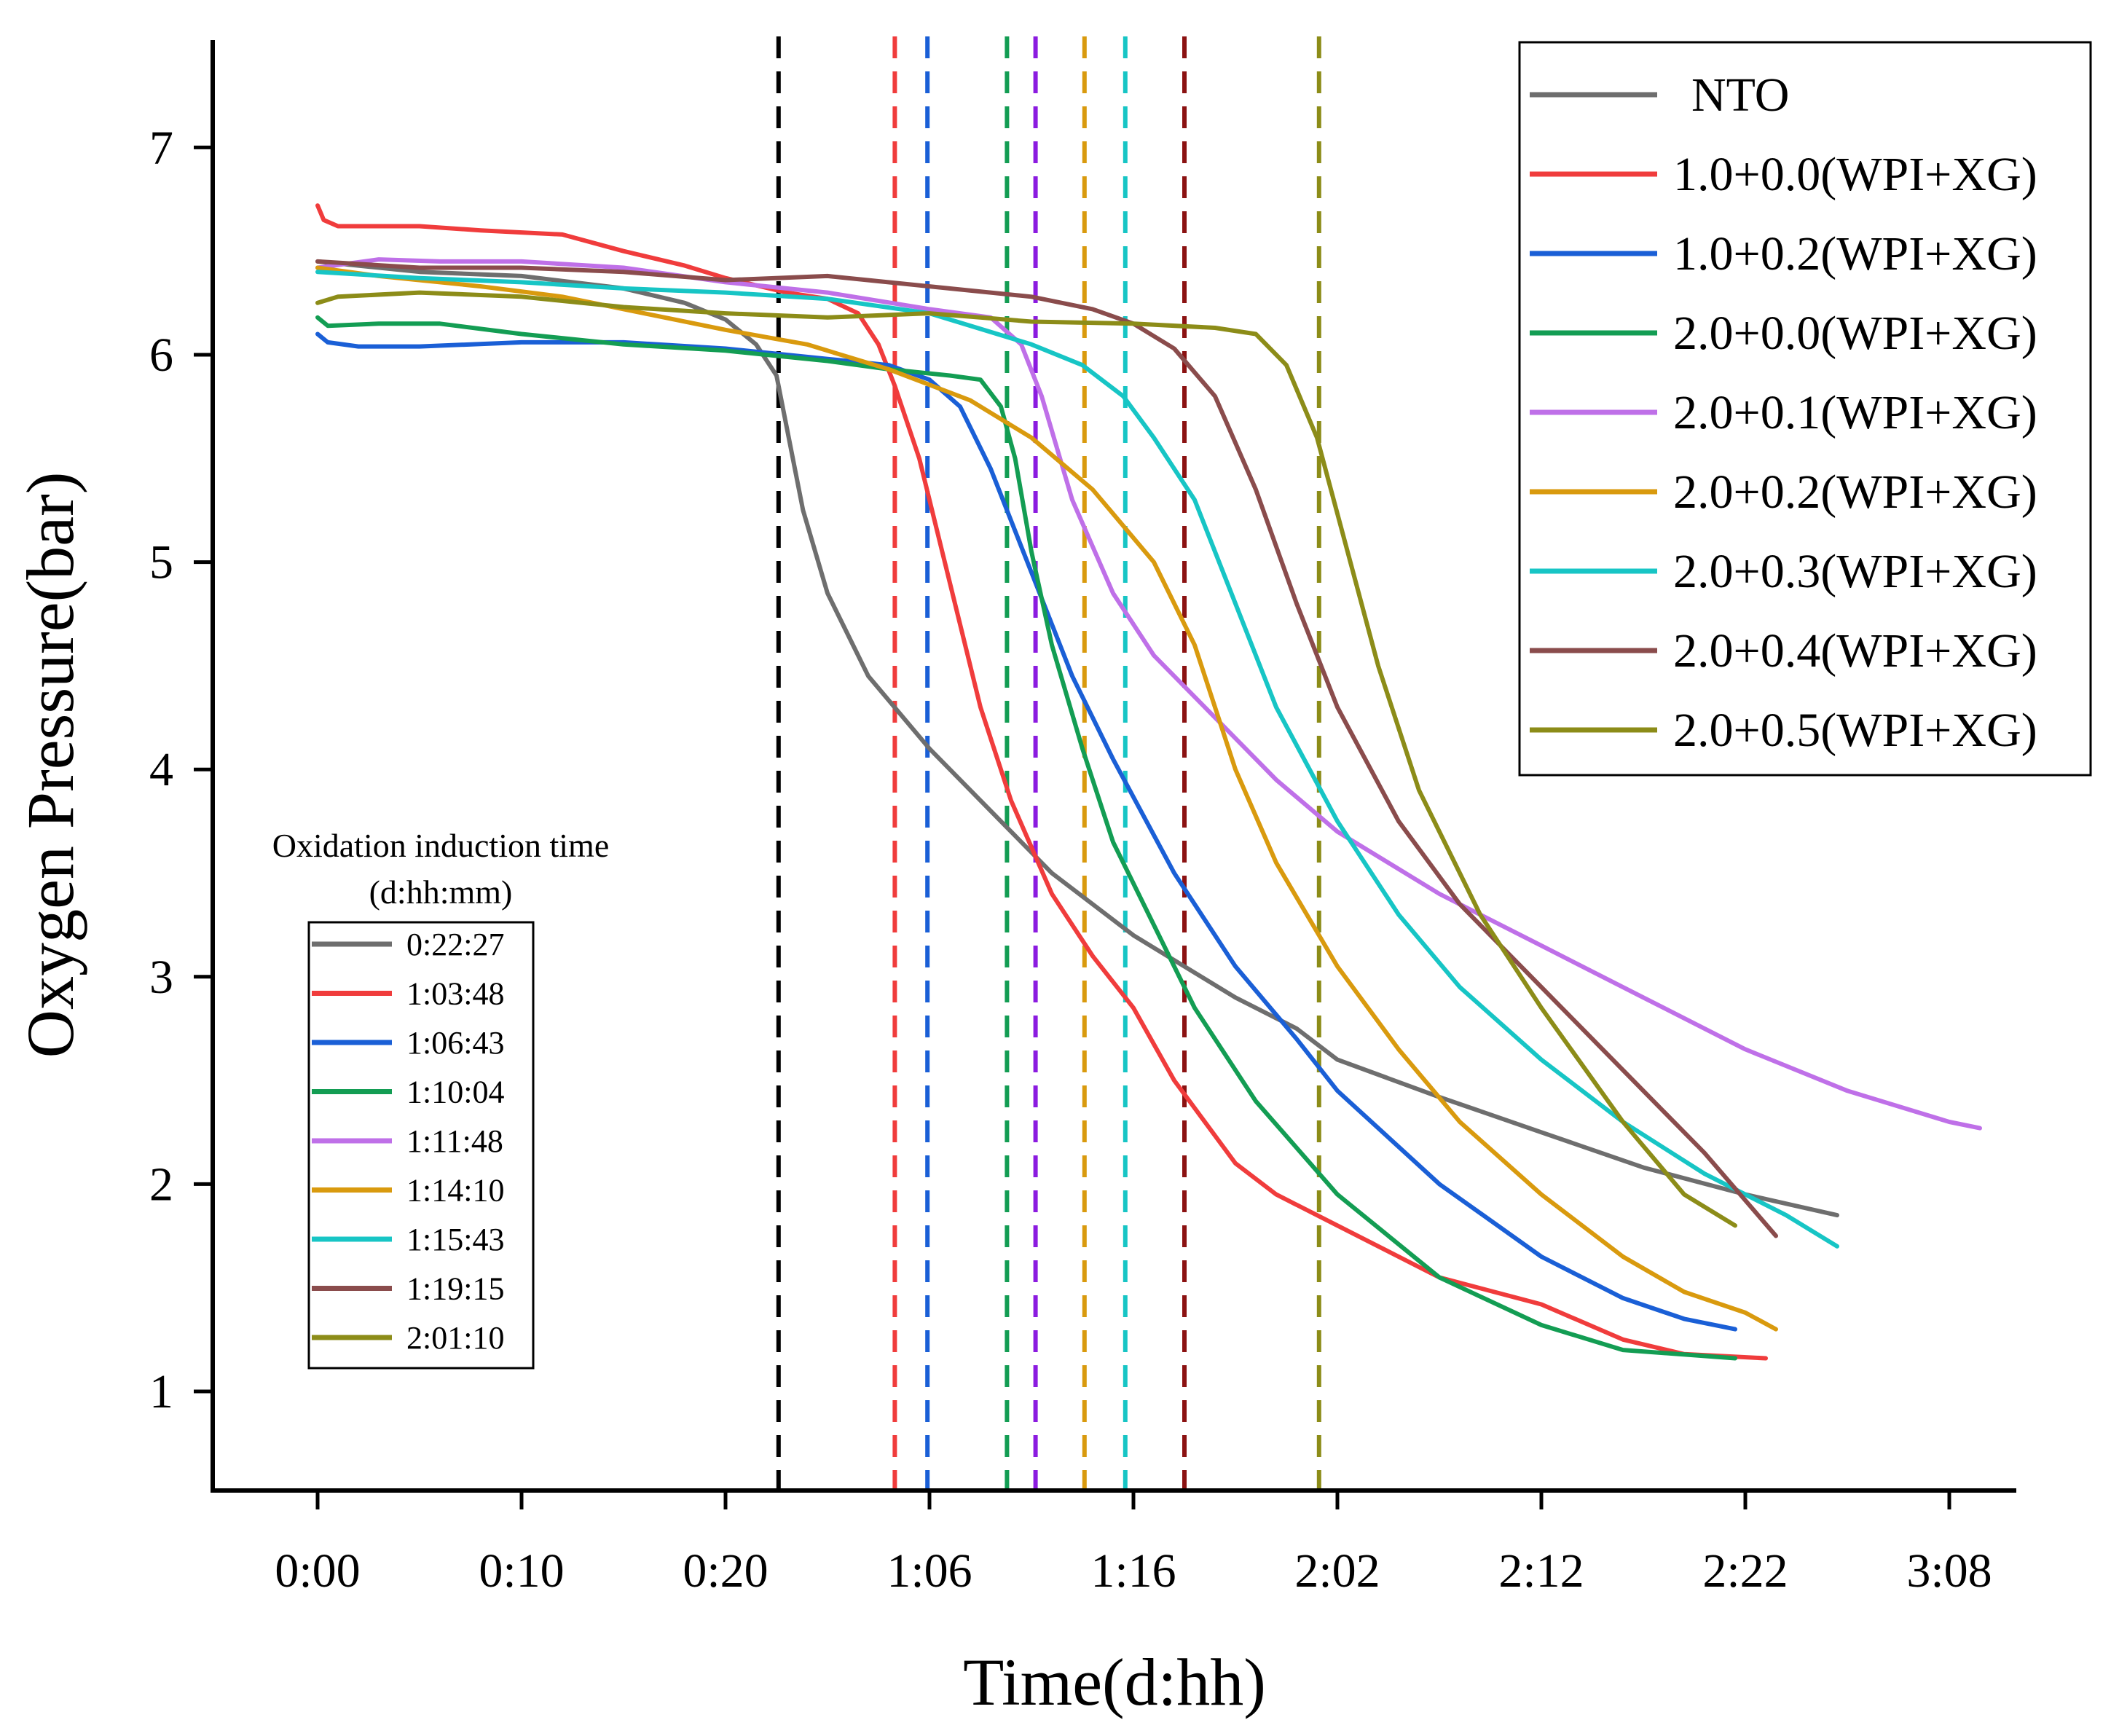  I want to click on legend-label-1: 1.0+0.0(WPI+XG), so click(1855, 174).